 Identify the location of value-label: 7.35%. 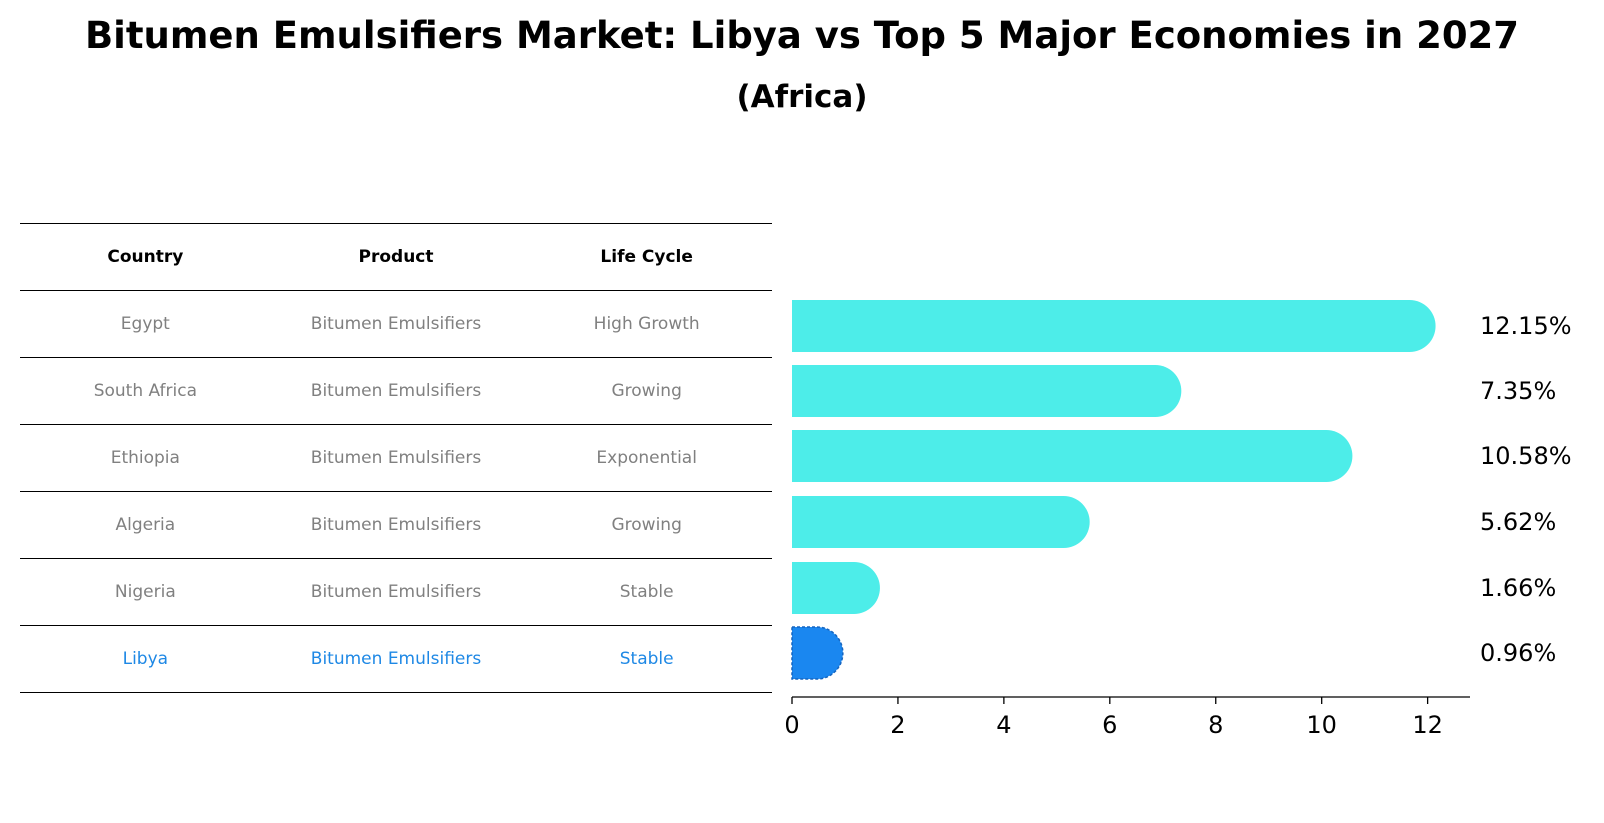
(1518, 391).